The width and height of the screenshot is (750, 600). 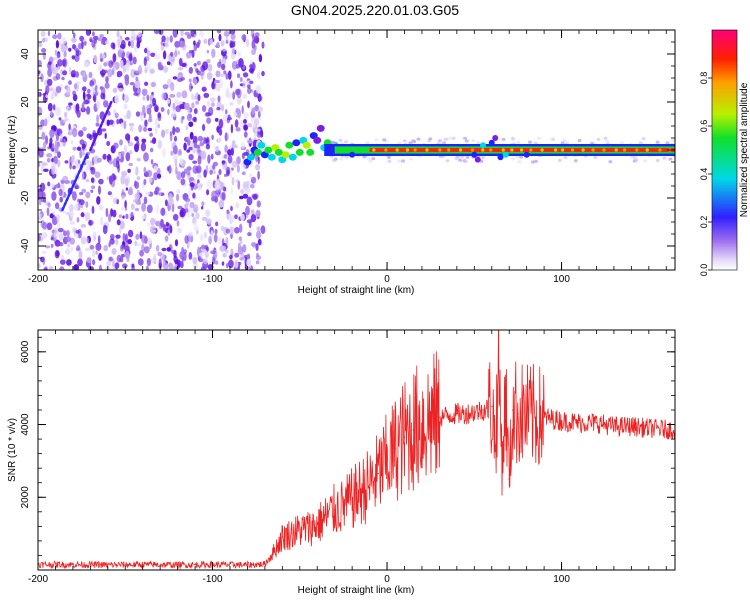 What do you see at coordinates (25, 197) in the screenshot?
I see `spectrogram-y-tick-label: -20` at bounding box center [25, 197].